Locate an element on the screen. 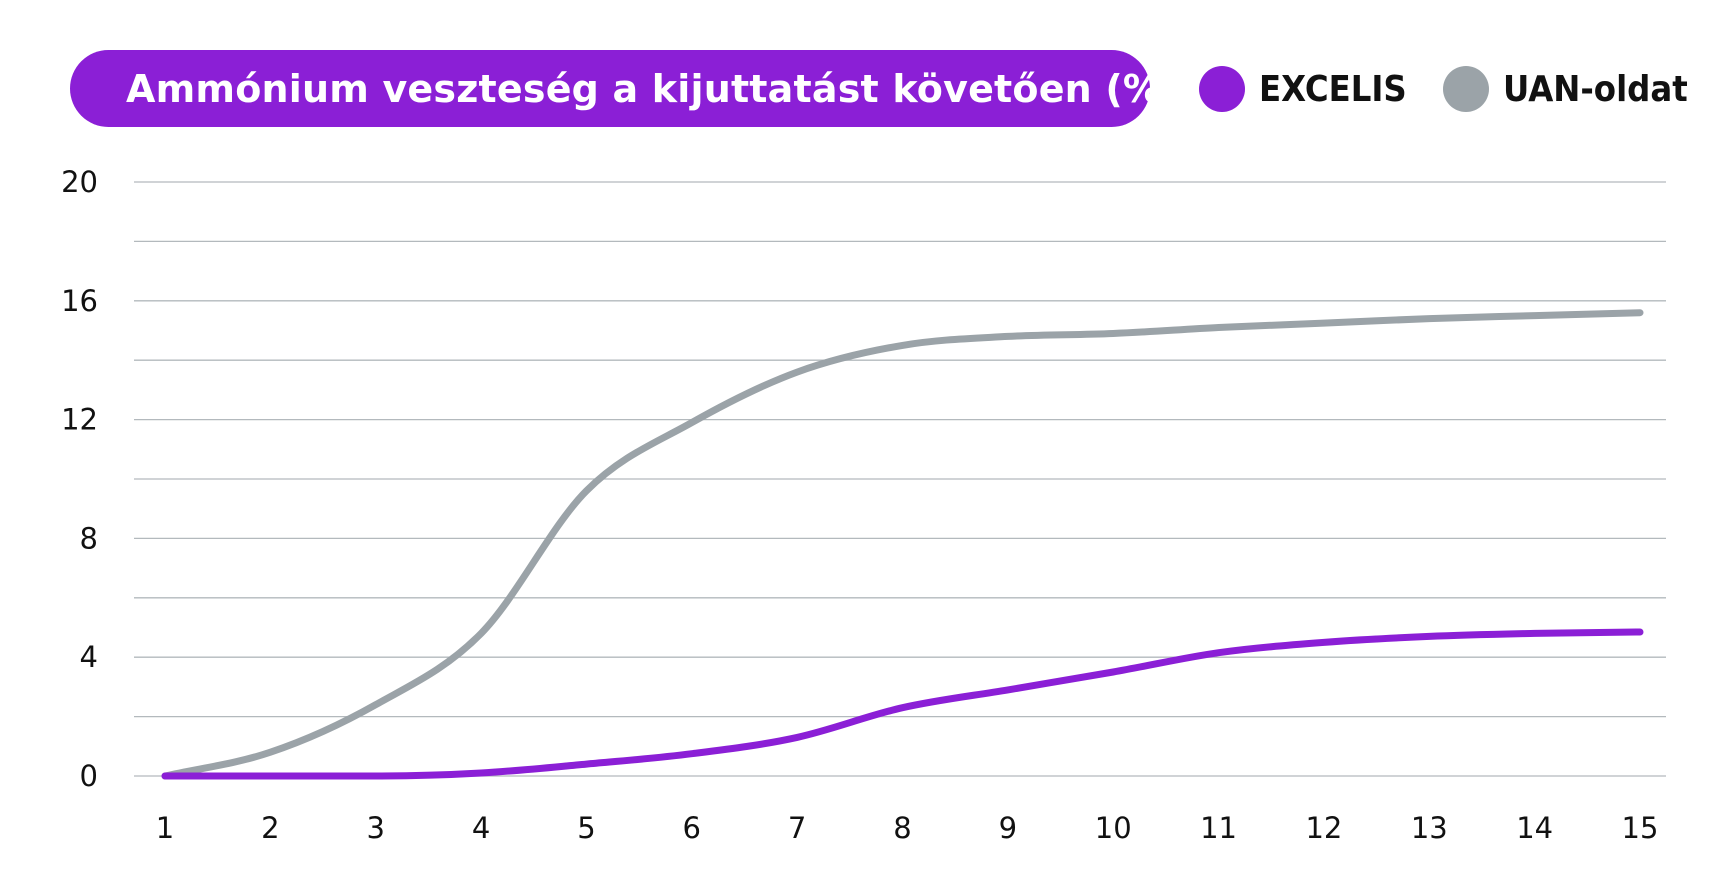  legend-label-uan-oldat: UAN-oldat is located at coordinates (1595, 89).